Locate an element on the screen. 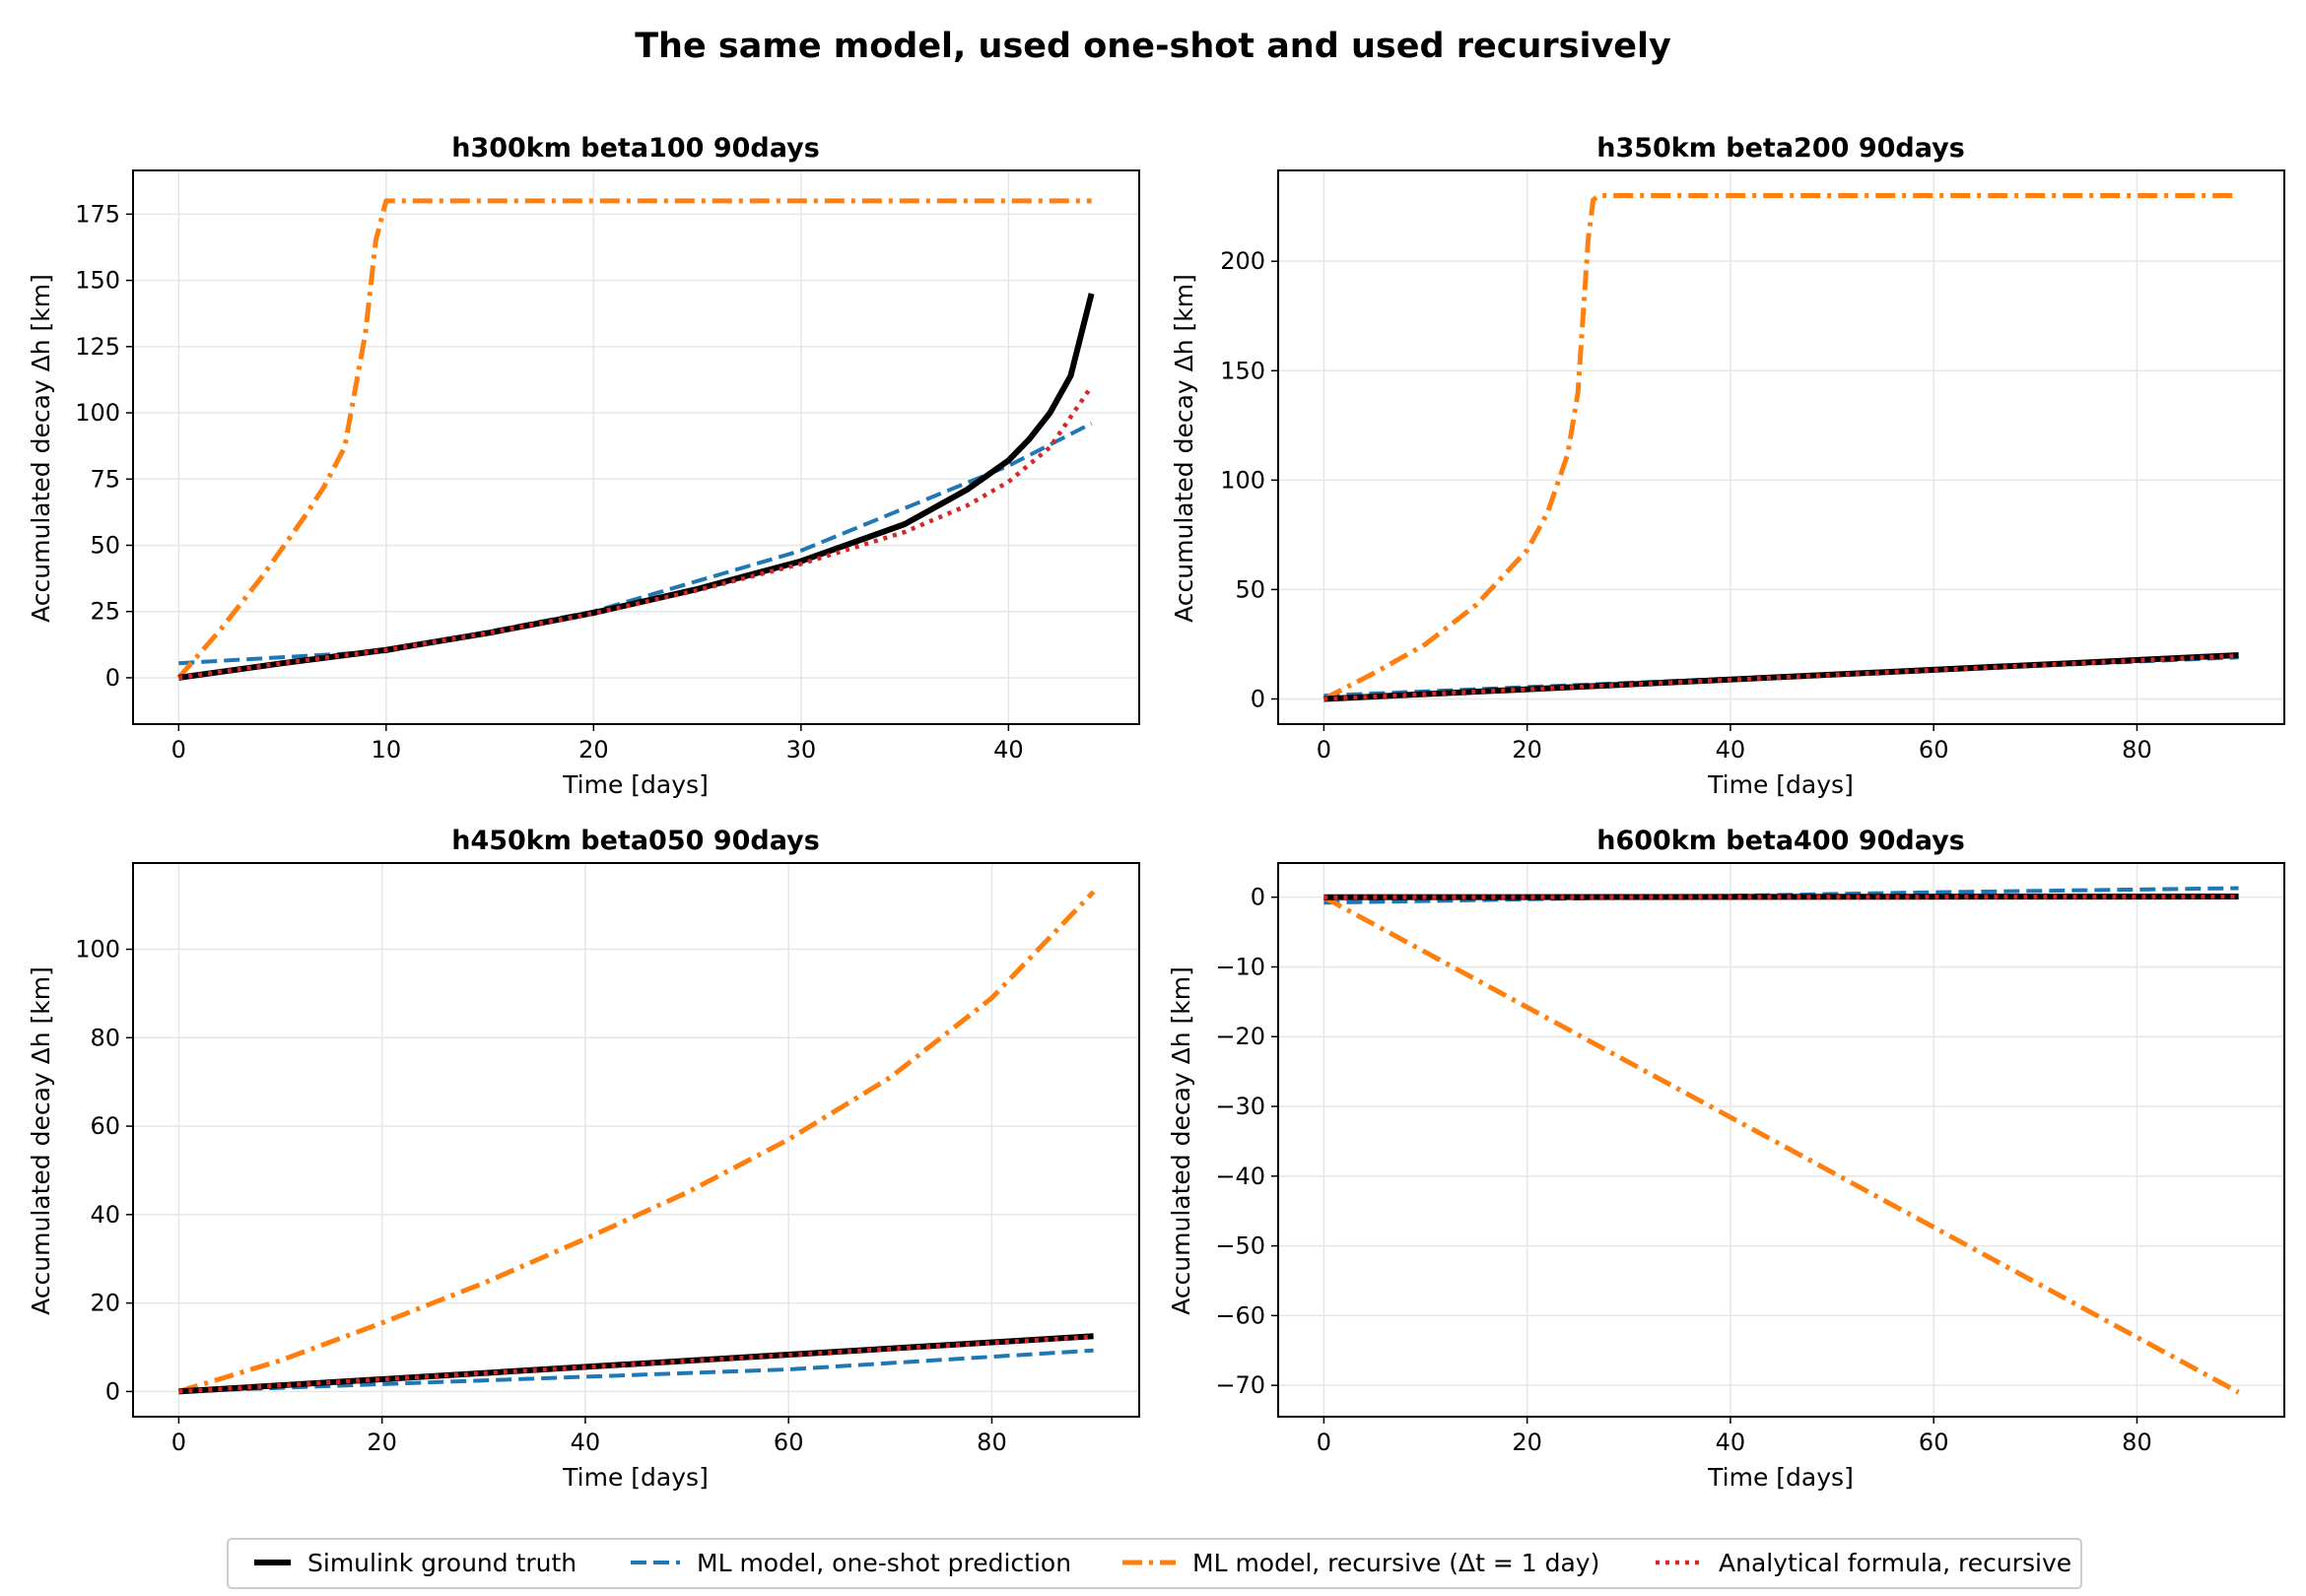  legend-entry-ml-one-shot: ML model, one-shot prediction is located at coordinates (851, 1563).